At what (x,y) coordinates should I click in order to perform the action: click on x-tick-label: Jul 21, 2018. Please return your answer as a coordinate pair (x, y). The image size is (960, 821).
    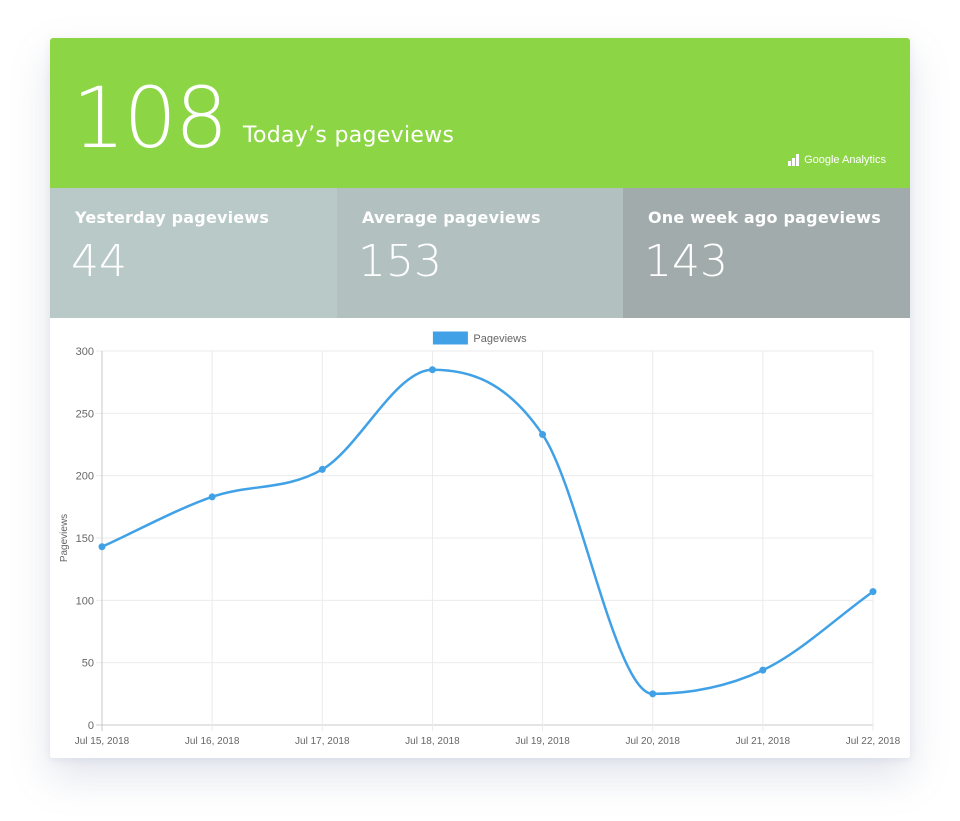
    Looking at the image, I should click on (763, 741).